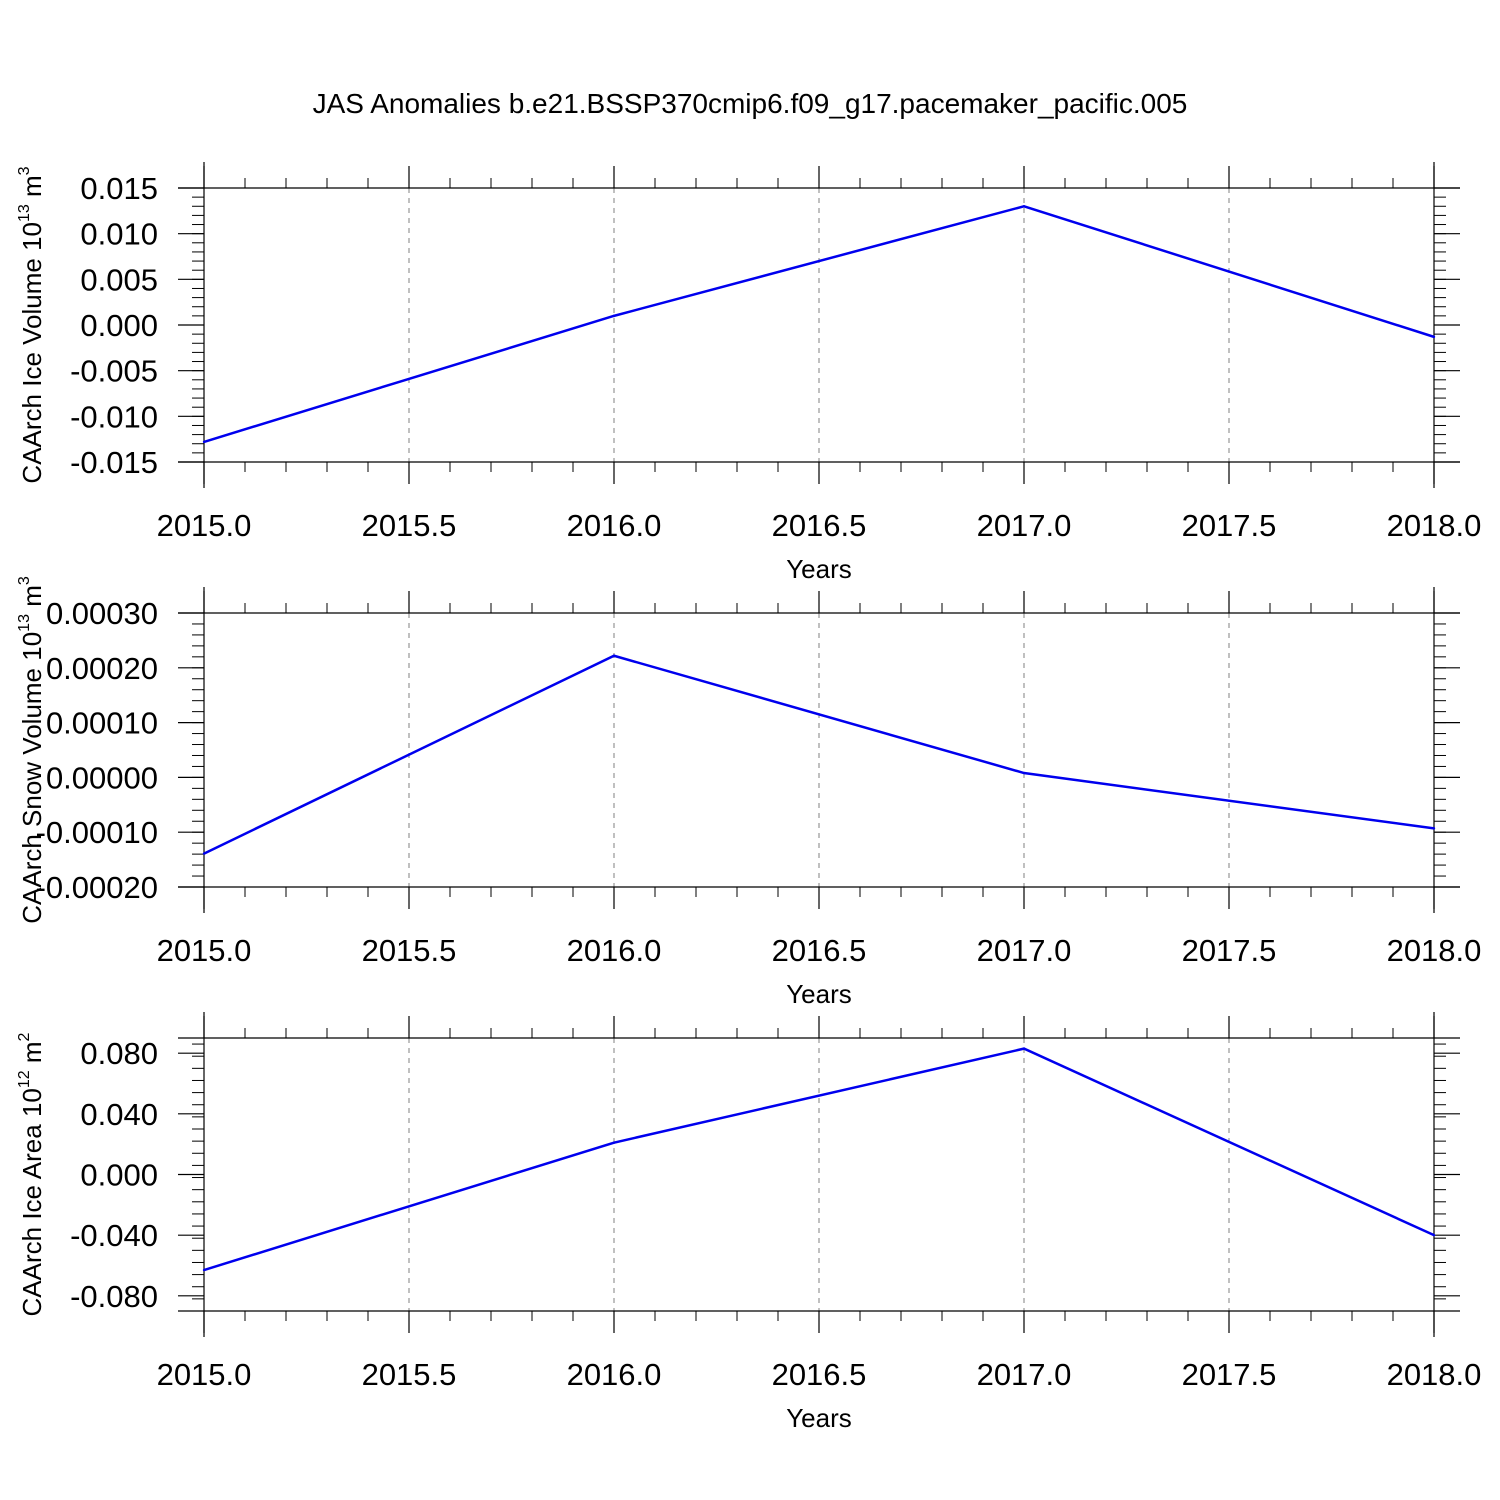  I want to click on y-axis-label-text: CAArch Ice Area 10, so click(32, 1202).